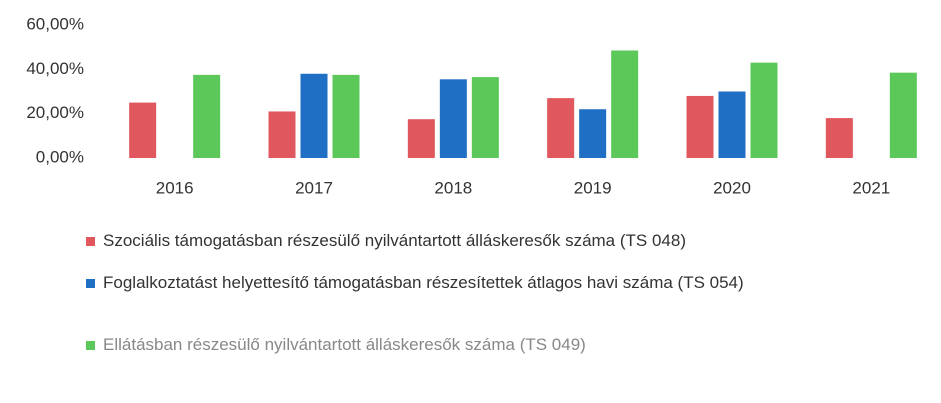 This screenshot has width=941, height=403. Describe the element at coordinates (55, 112) in the screenshot. I see `y-tick-label: 20,00%` at that location.